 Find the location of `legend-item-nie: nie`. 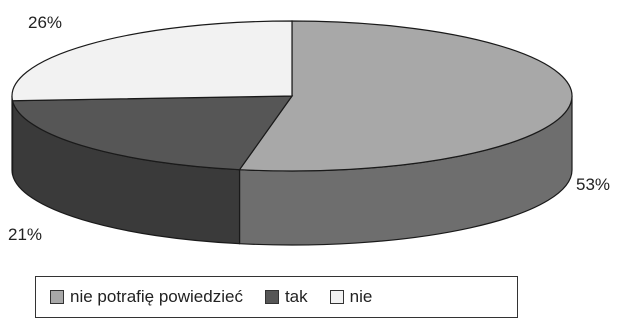

legend-item-nie: nie is located at coordinates (351, 297).